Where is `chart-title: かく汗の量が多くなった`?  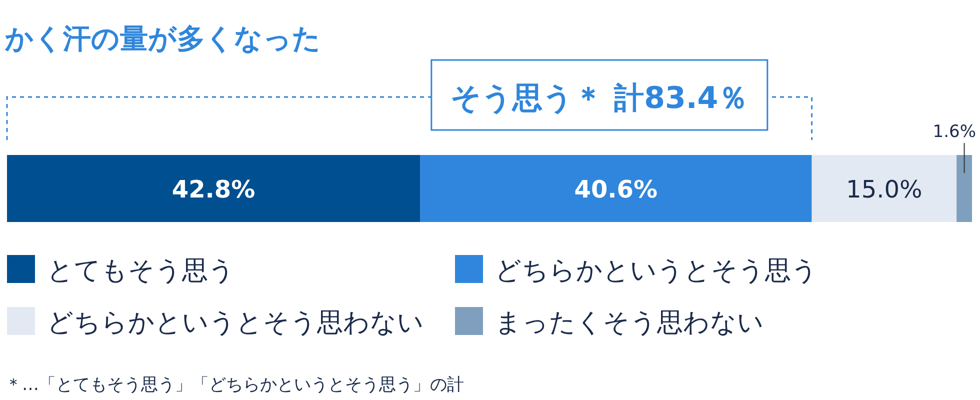
chart-title: かく汗の量が多くなった is located at coordinates (162, 38).